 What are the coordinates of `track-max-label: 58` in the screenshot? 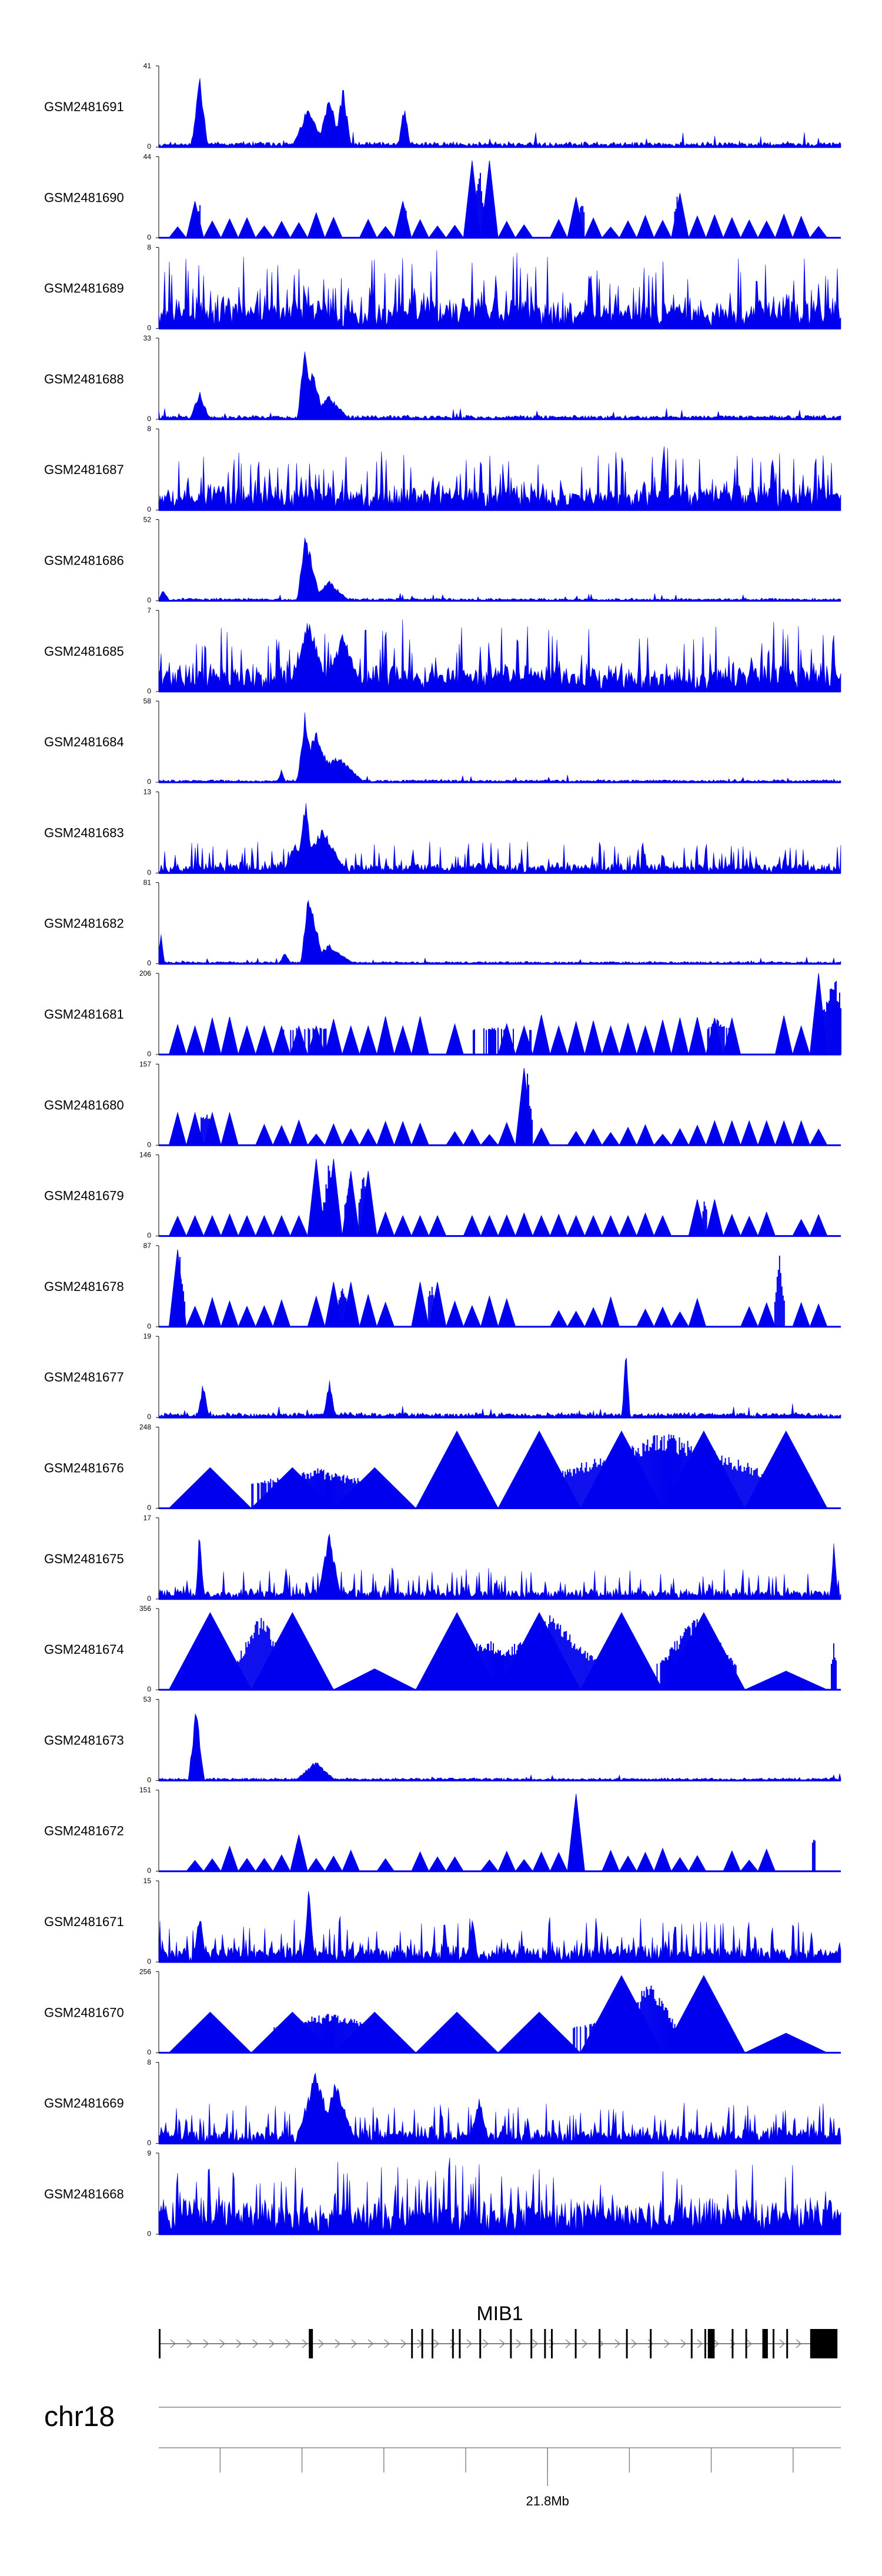 It's located at (147, 701).